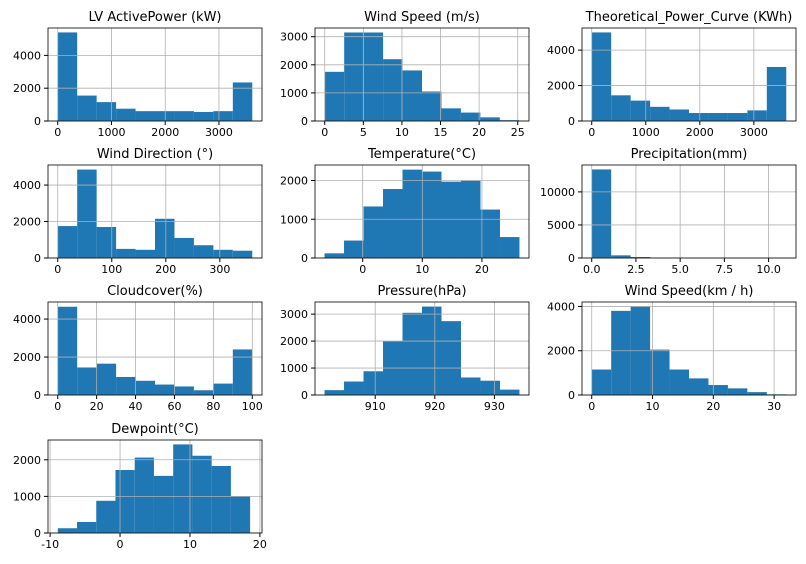 The height and width of the screenshot is (564, 806). What do you see at coordinates (294, 314) in the screenshot?
I see `y-tick-label: 3000` at bounding box center [294, 314].